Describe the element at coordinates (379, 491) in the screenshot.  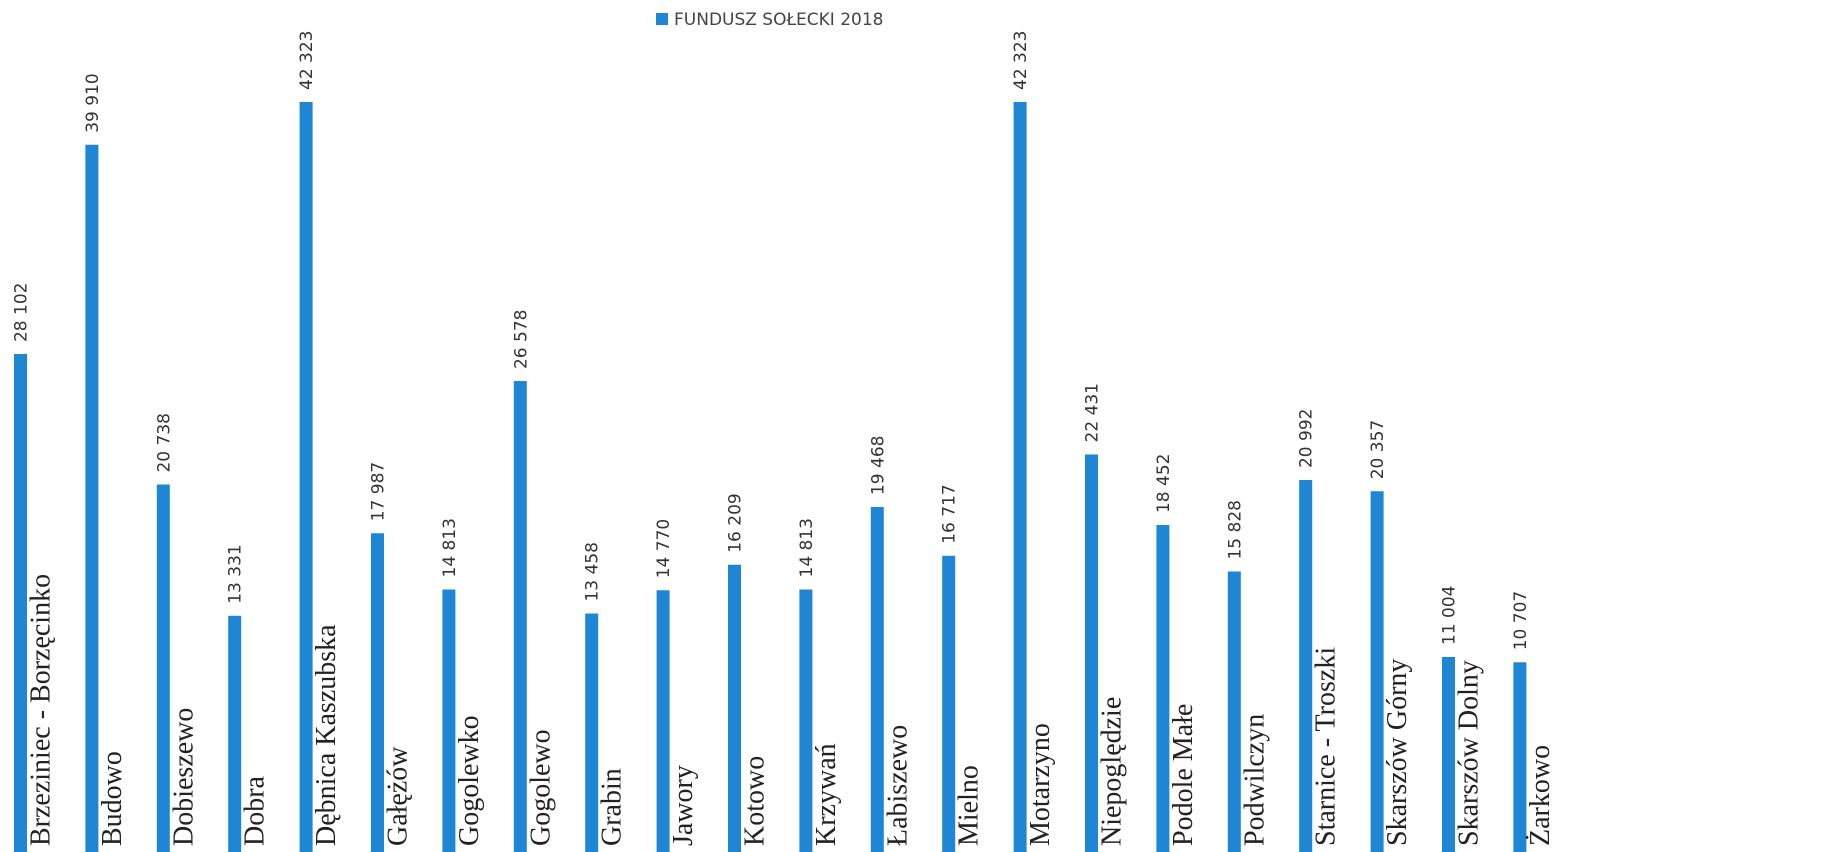
I see `value-label: 17 987` at that location.